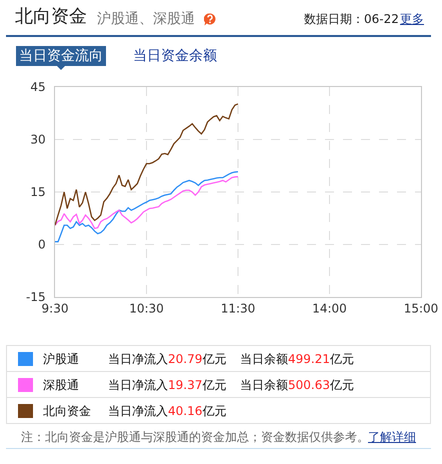 The height and width of the screenshot is (464, 442). I want to click on text: 当日余额500.63亿元, so click(297, 385).